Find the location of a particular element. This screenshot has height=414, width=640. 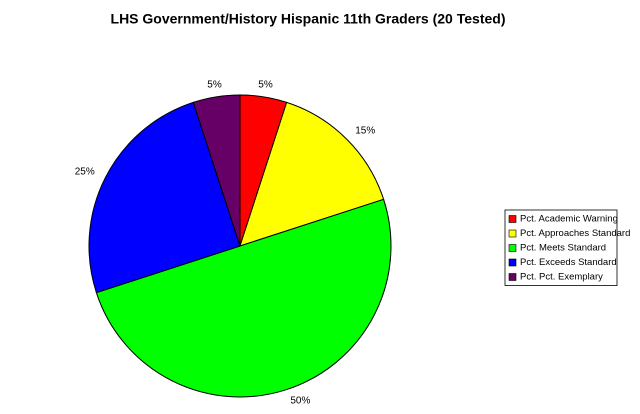

data-label: 15% is located at coordinates (365, 130).